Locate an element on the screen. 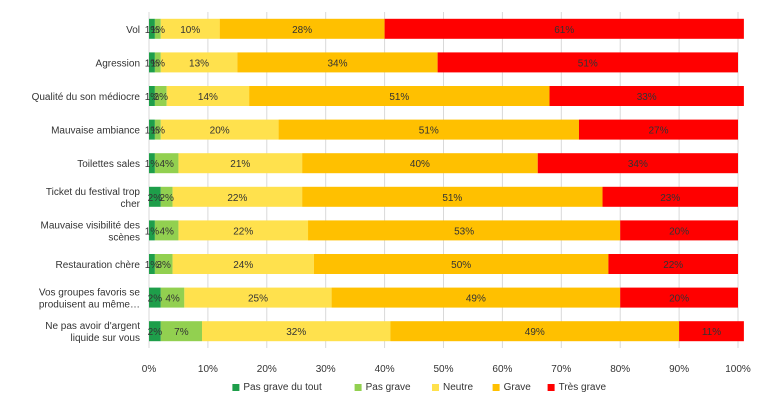 The height and width of the screenshot is (415, 758). data-label: 23% is located at coordinates (670, 198).